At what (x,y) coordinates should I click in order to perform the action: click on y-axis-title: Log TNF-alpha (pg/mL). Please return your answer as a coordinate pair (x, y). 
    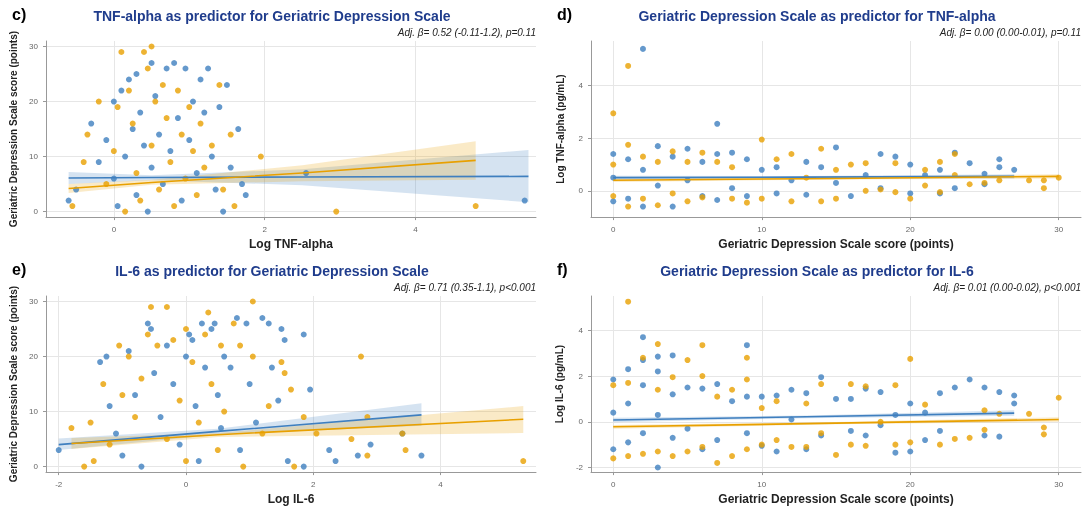
    Looking at the image, I should click on (560, 129).